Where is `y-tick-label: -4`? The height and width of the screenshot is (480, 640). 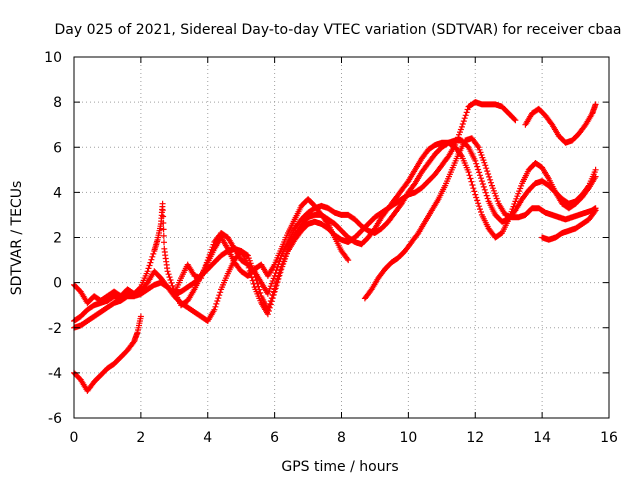
y-tick-label: -4 is located at coordinates (55, 374).